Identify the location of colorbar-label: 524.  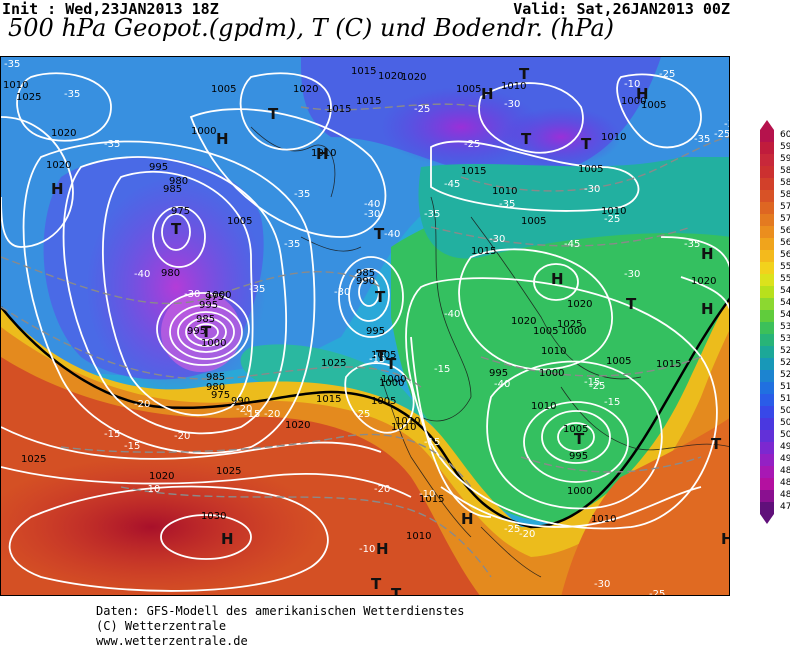
(785, 363).